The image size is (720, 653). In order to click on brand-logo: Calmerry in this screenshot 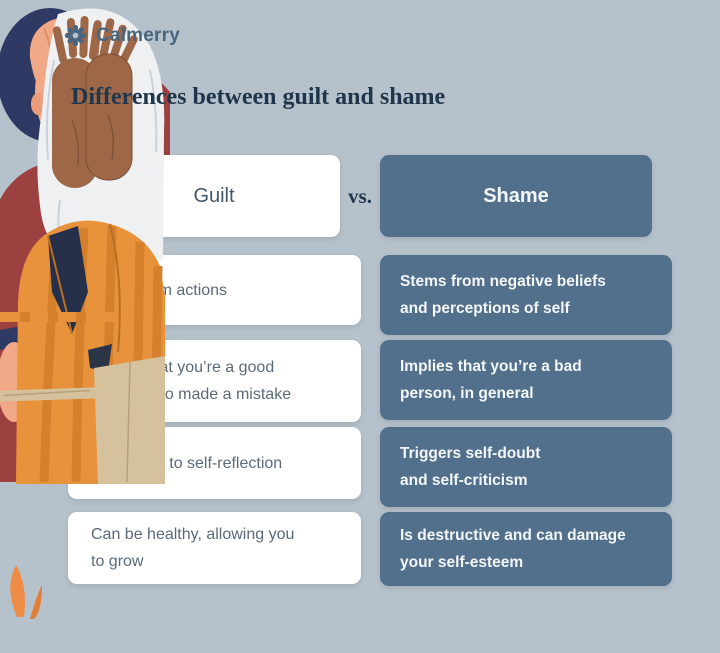, I will do `click(122, 35)`.